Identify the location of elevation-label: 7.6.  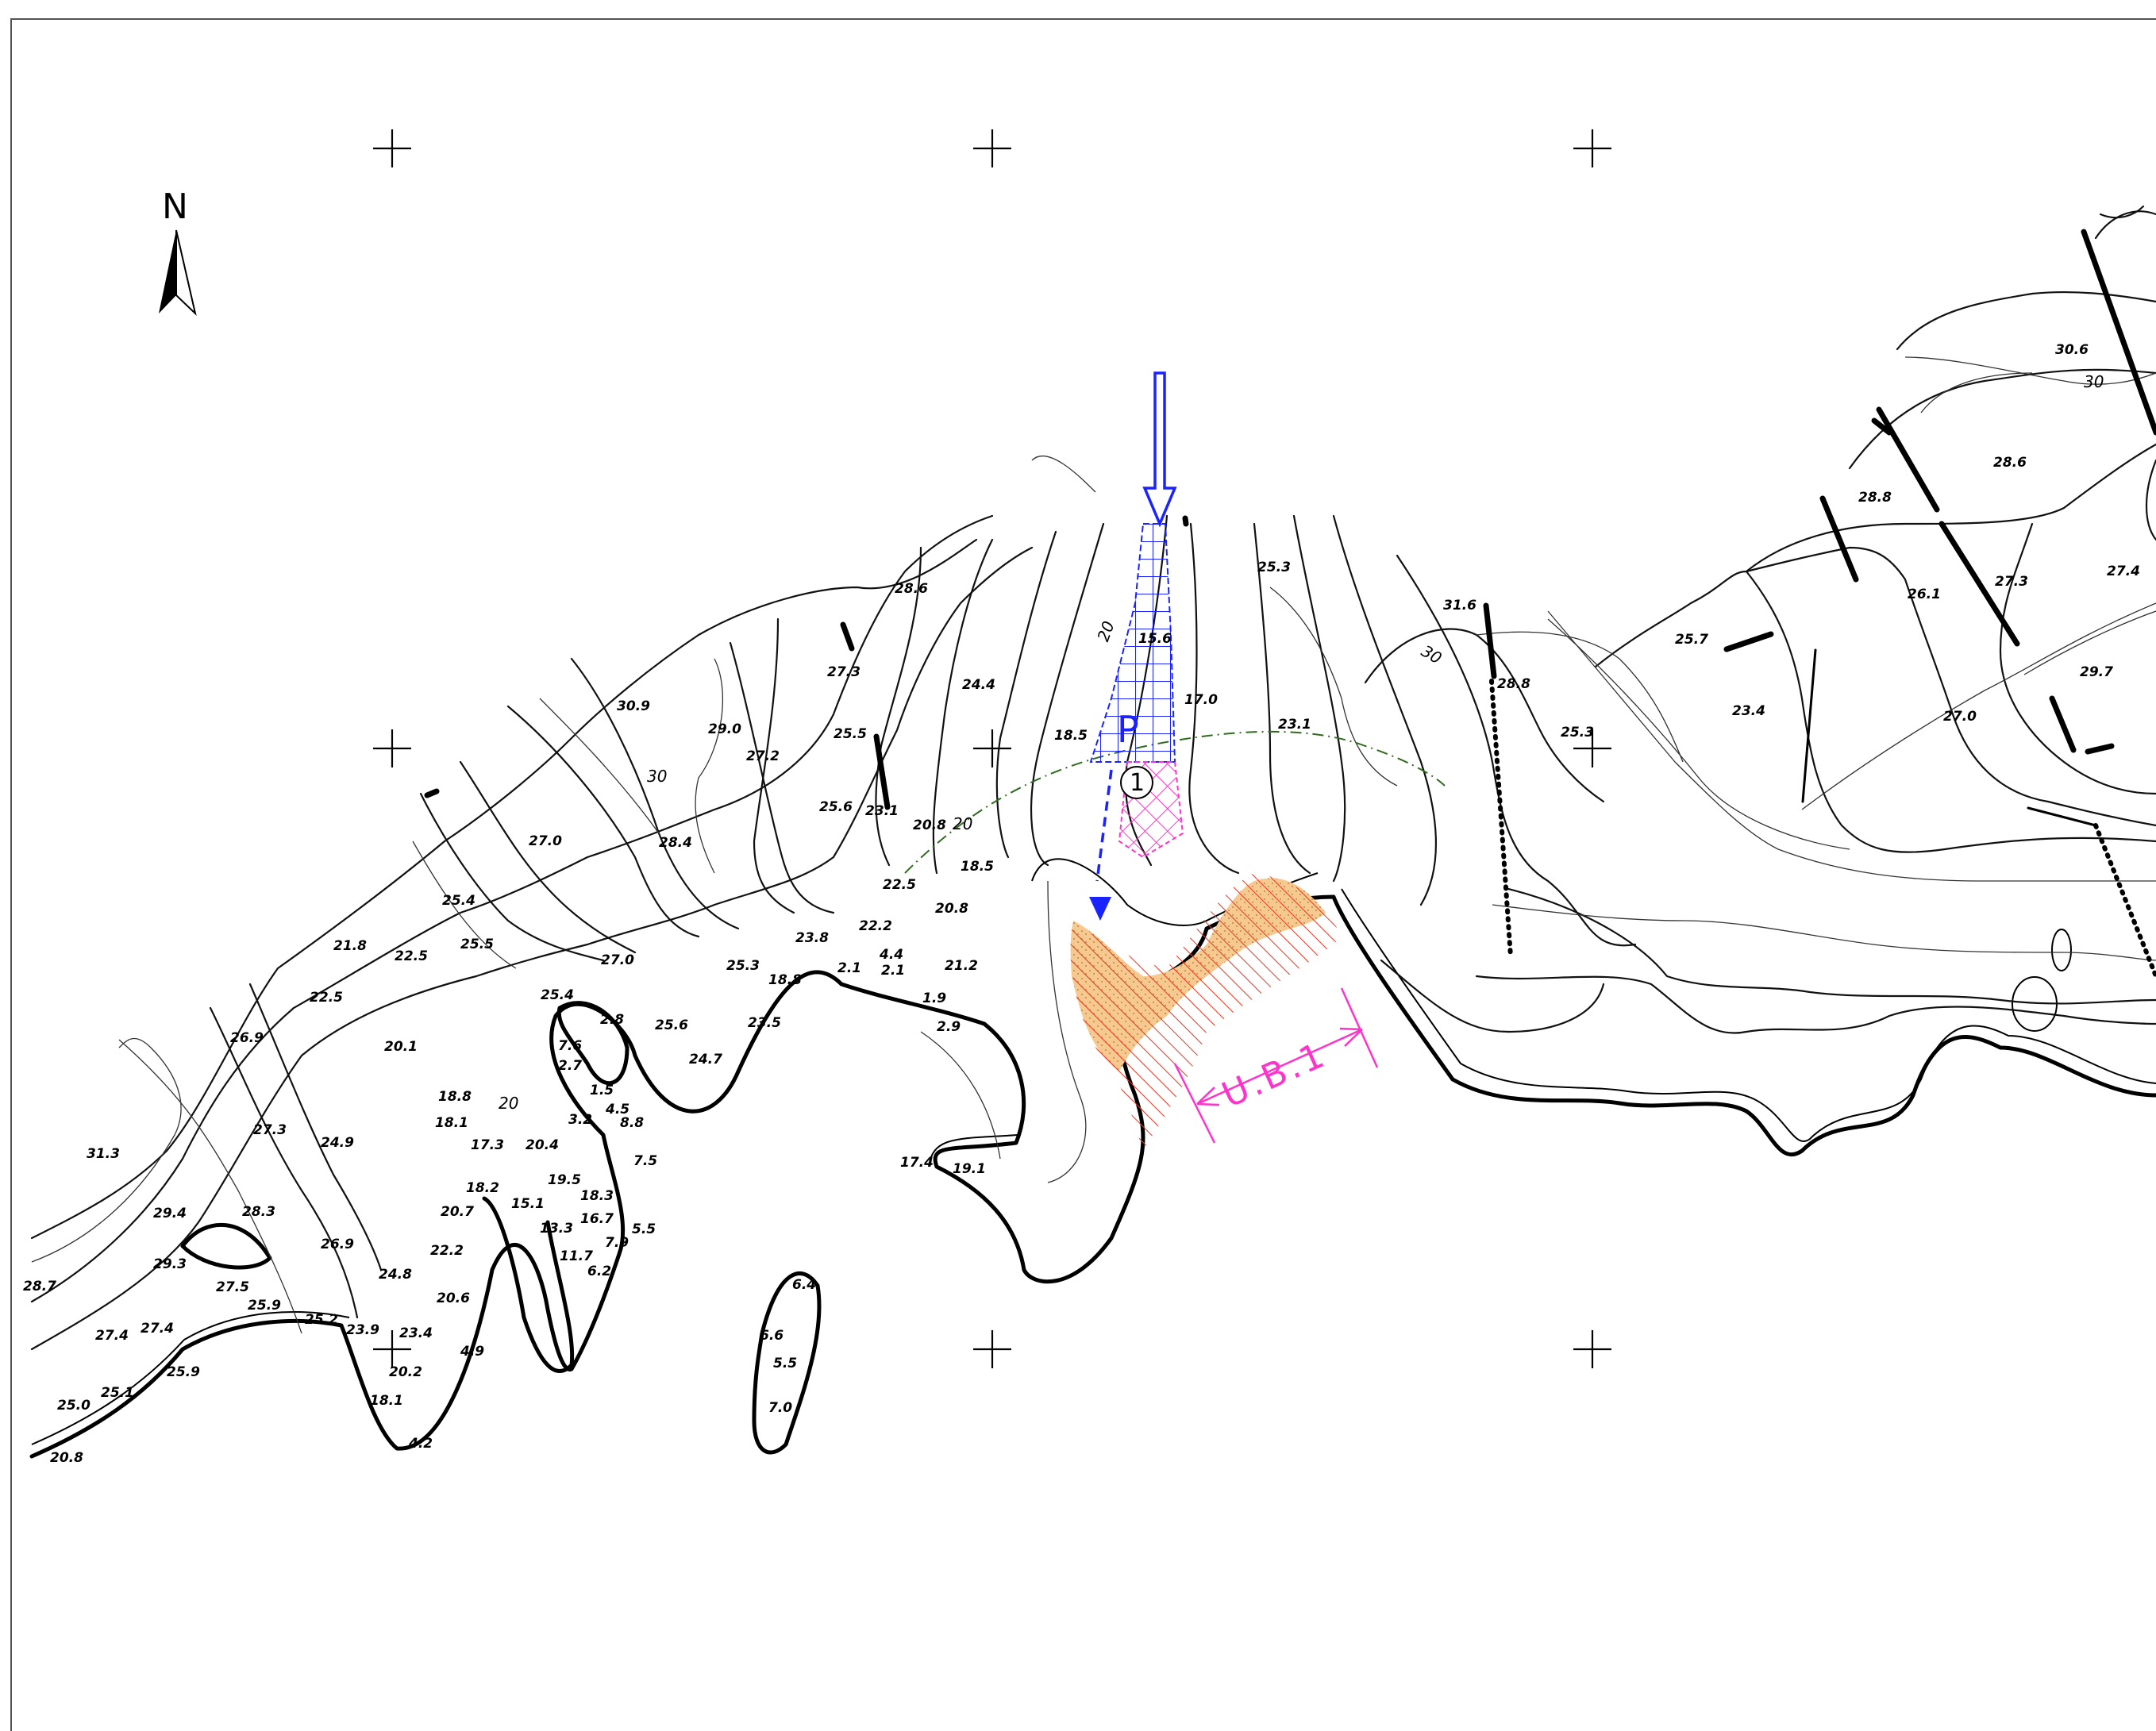
(570, 1046).